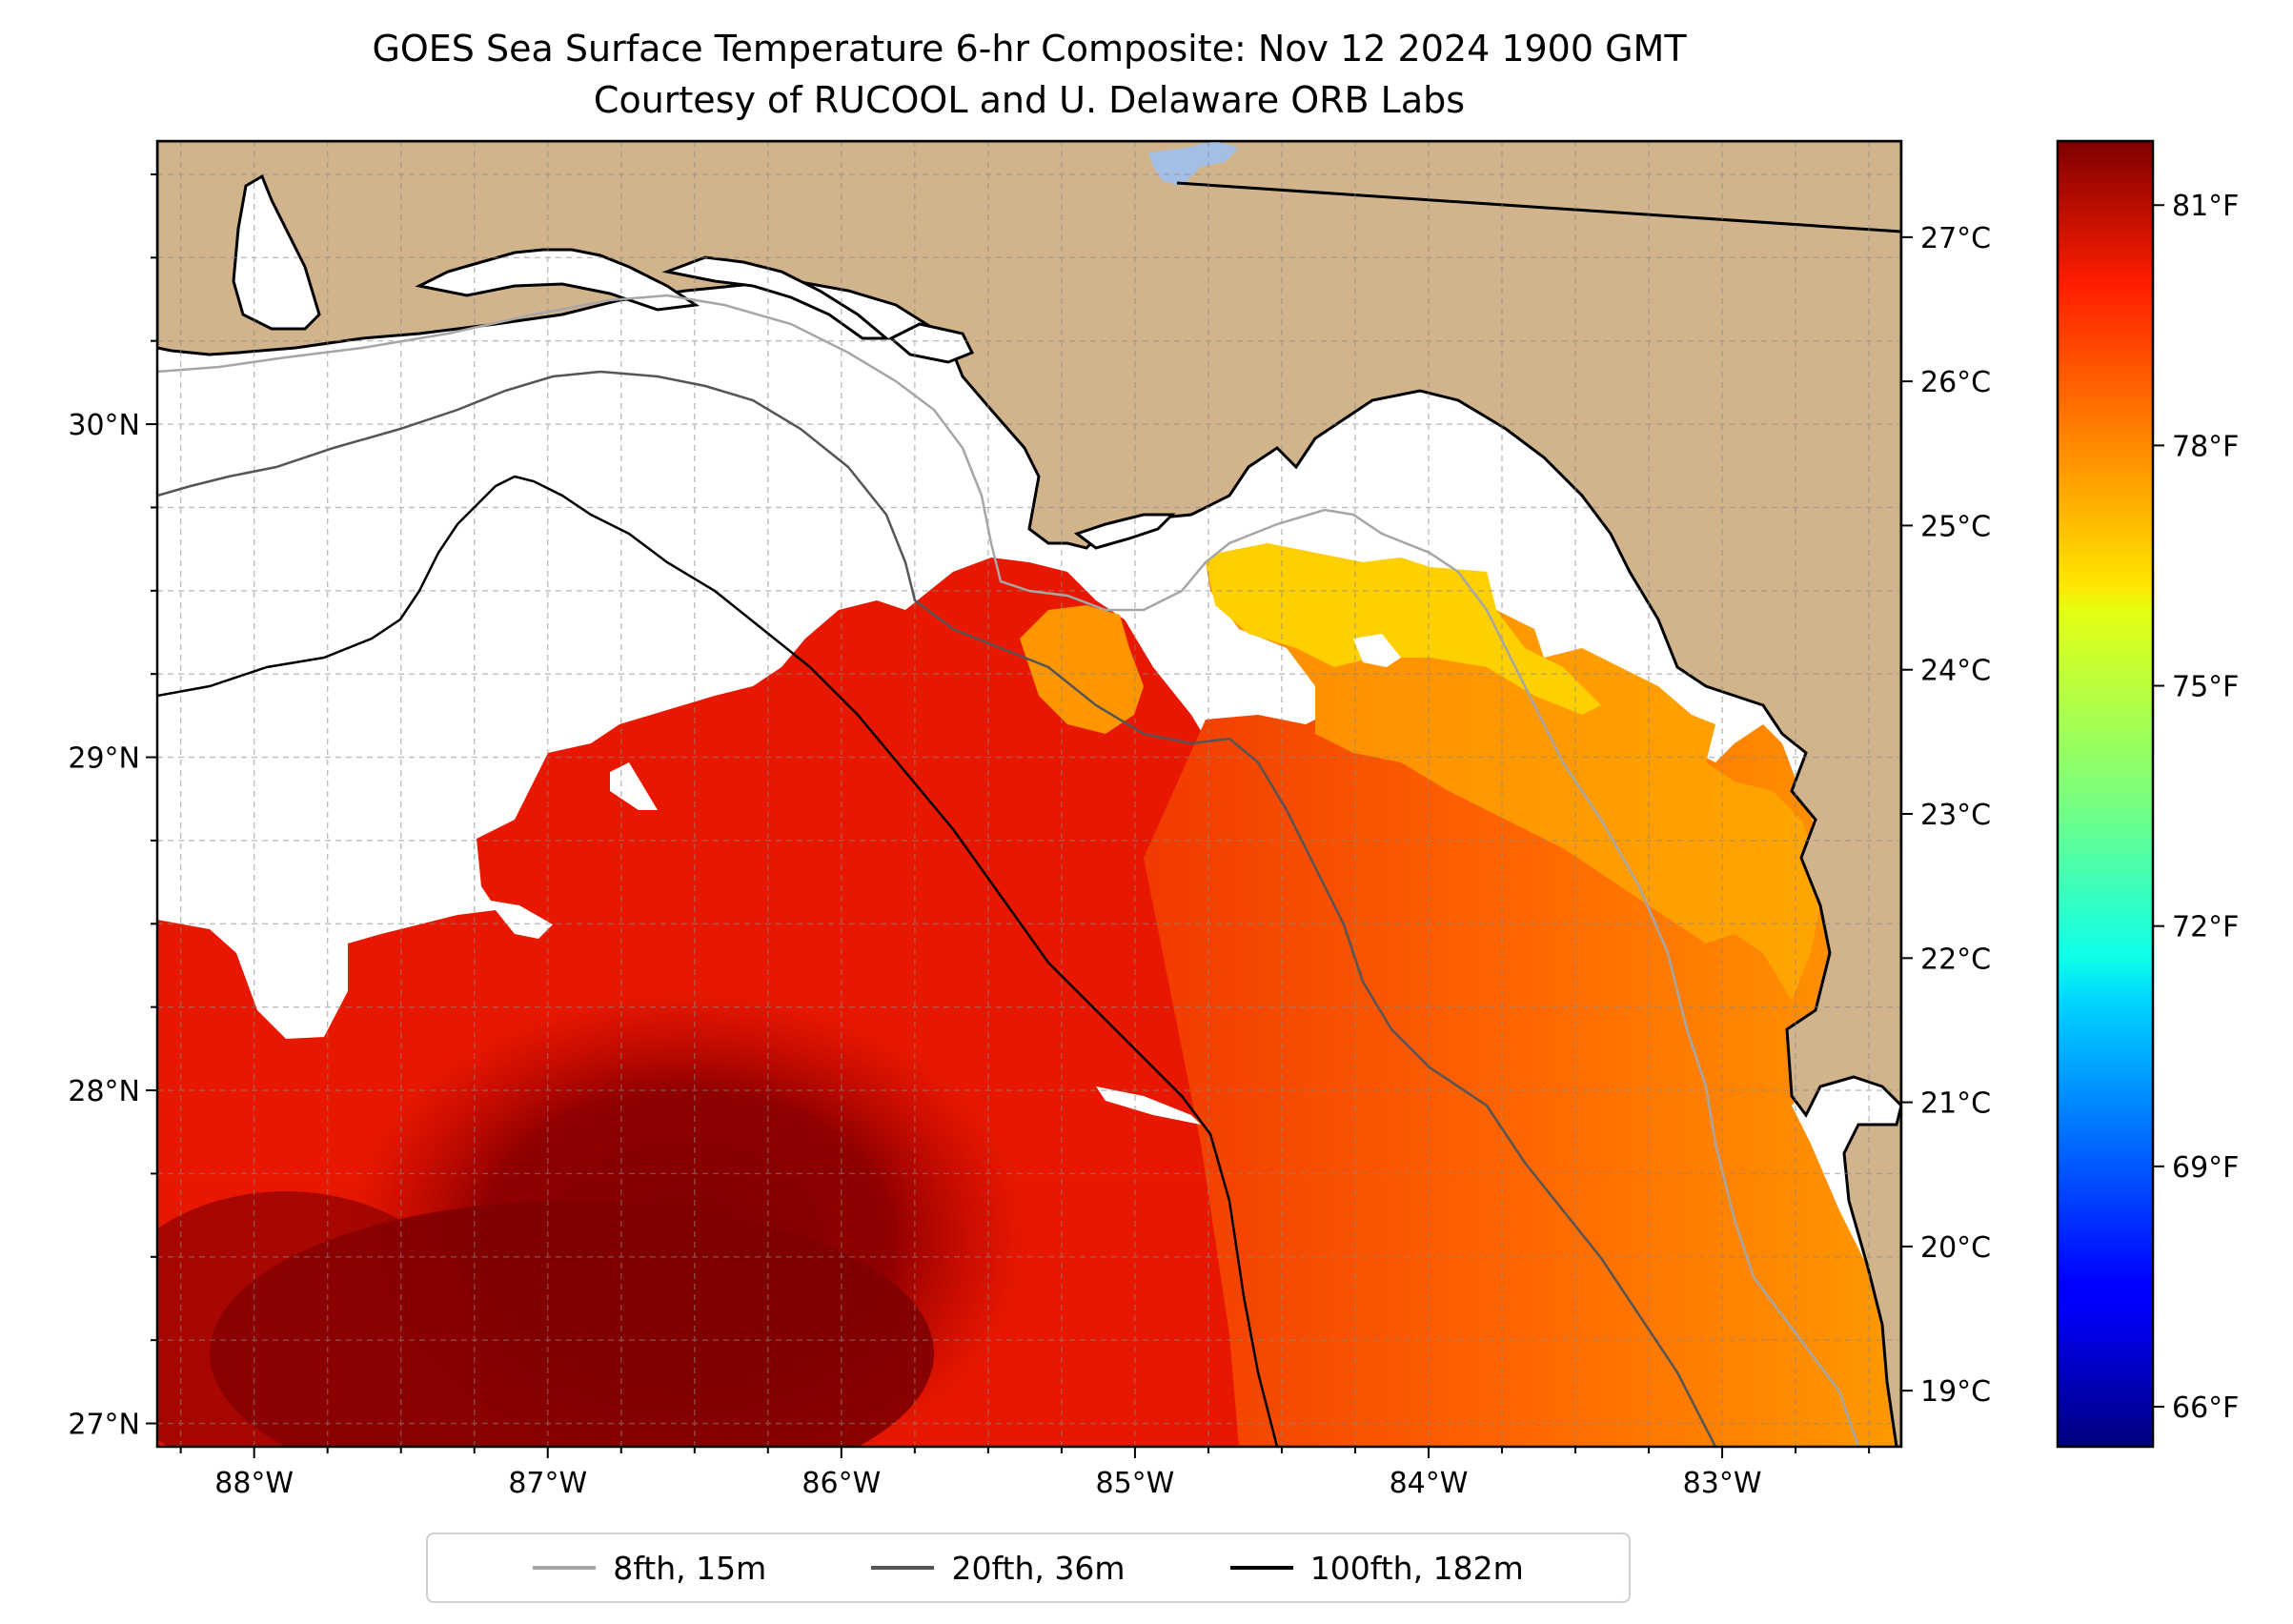 Image resolution: width=2293 pixels, height=1624 pixels. I want to click on celsius-tick-label: 27°C, so click(1956, 238).